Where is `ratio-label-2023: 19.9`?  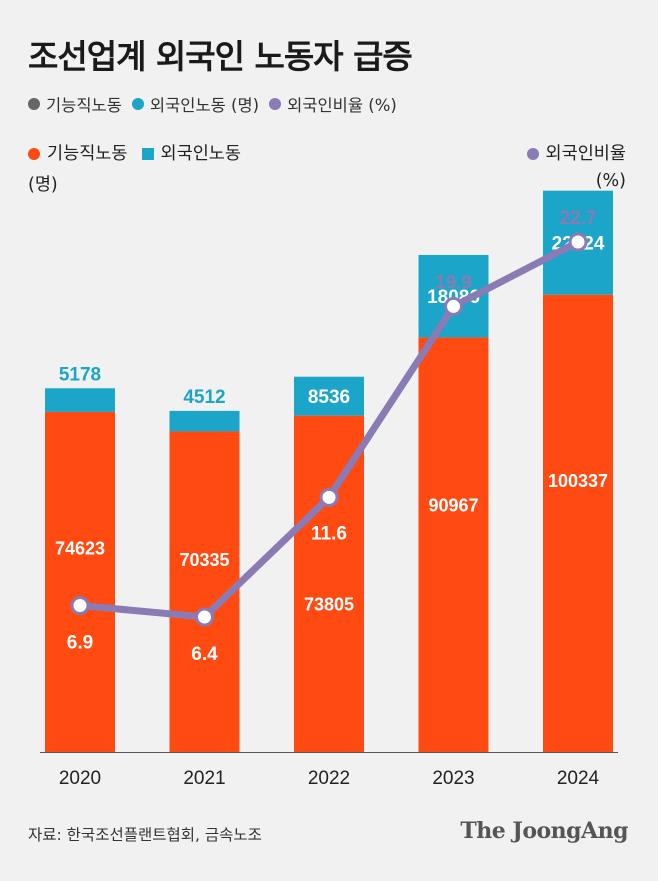 ratio-label-2023: 19.9 is located at coordinates (453, 282).